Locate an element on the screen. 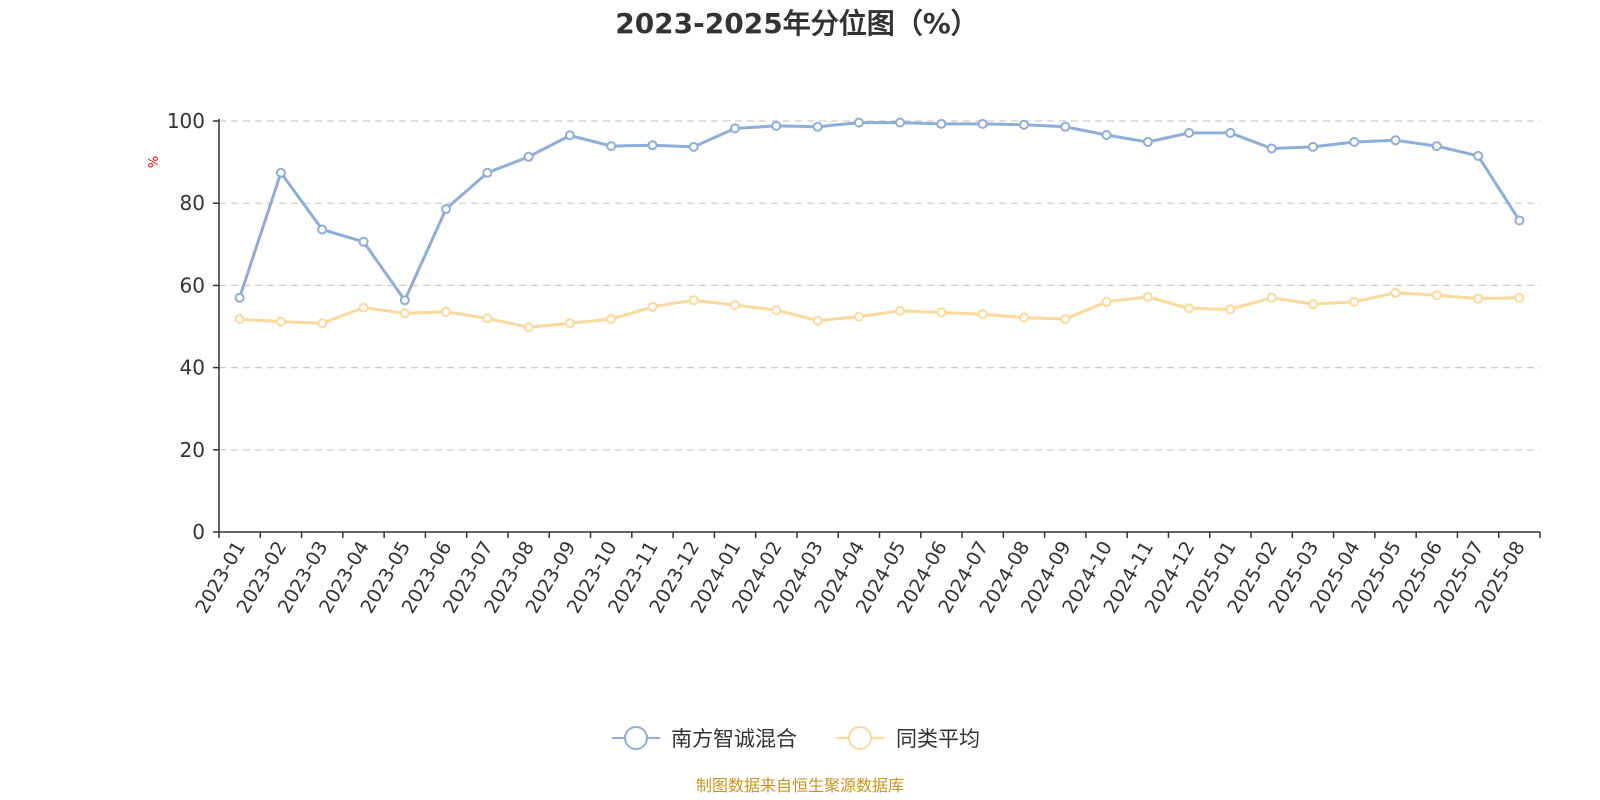  legend-label-series-2: 同类平均 is located at coordinates (938, 739).